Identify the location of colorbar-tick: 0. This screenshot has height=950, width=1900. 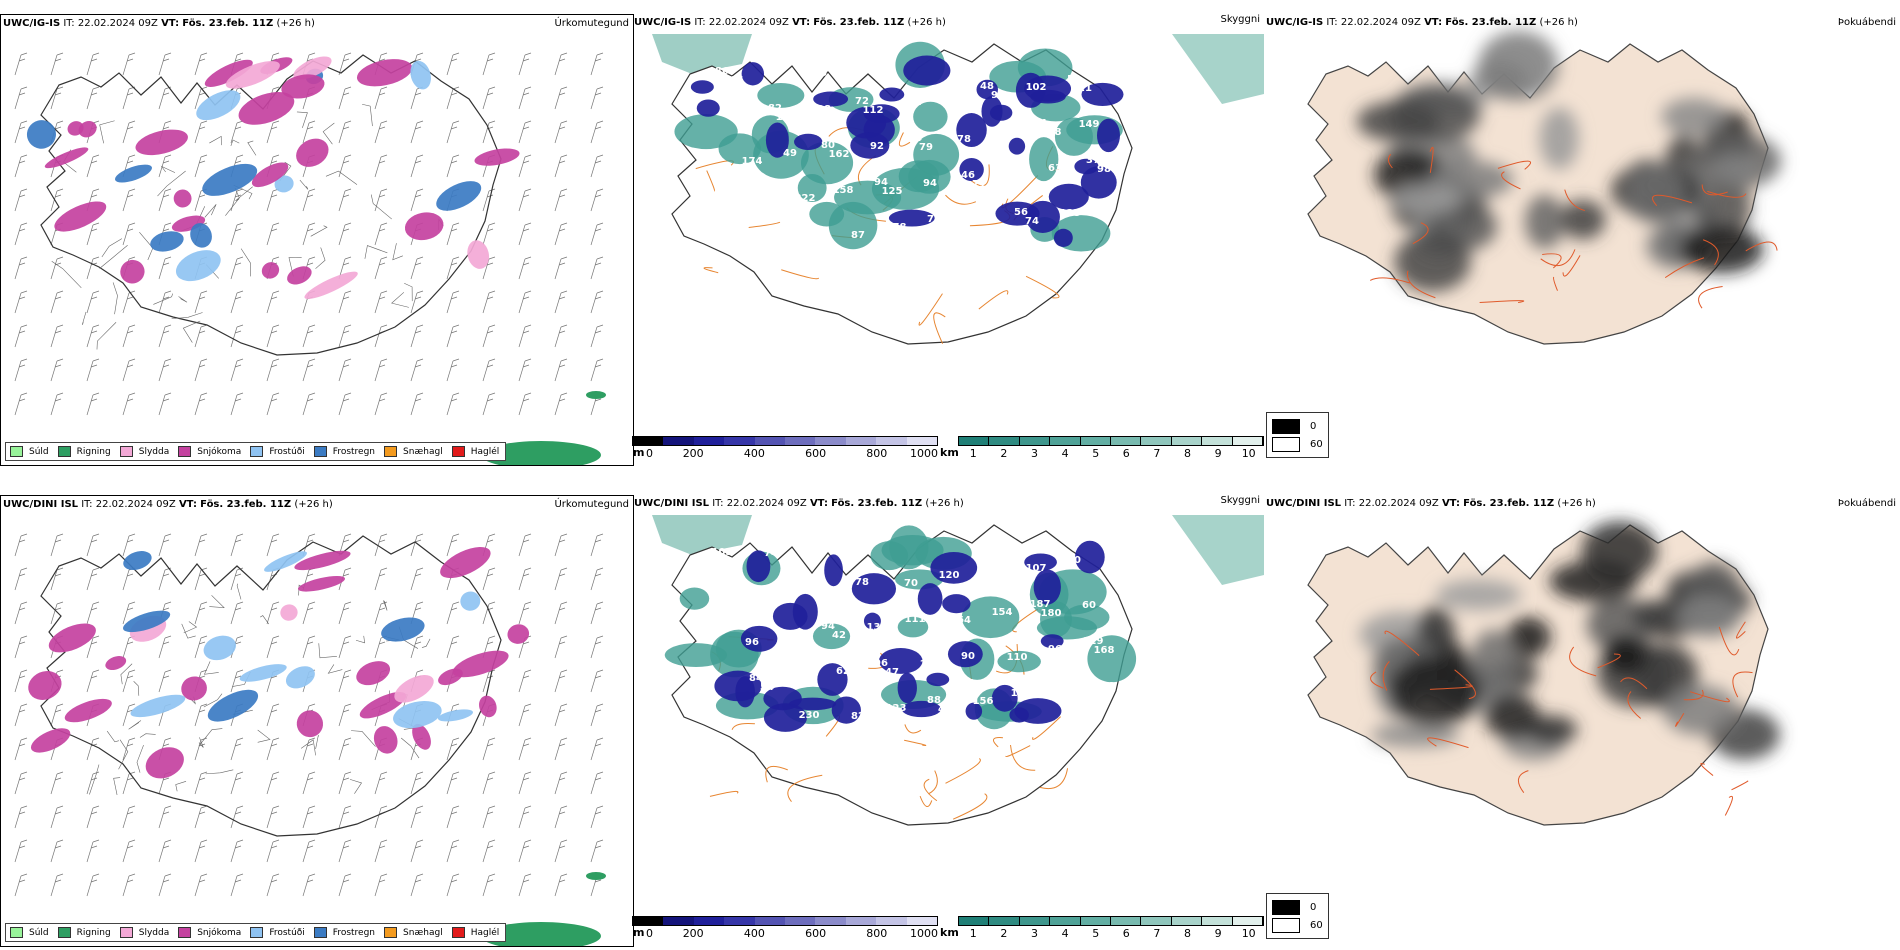
(649, 453).